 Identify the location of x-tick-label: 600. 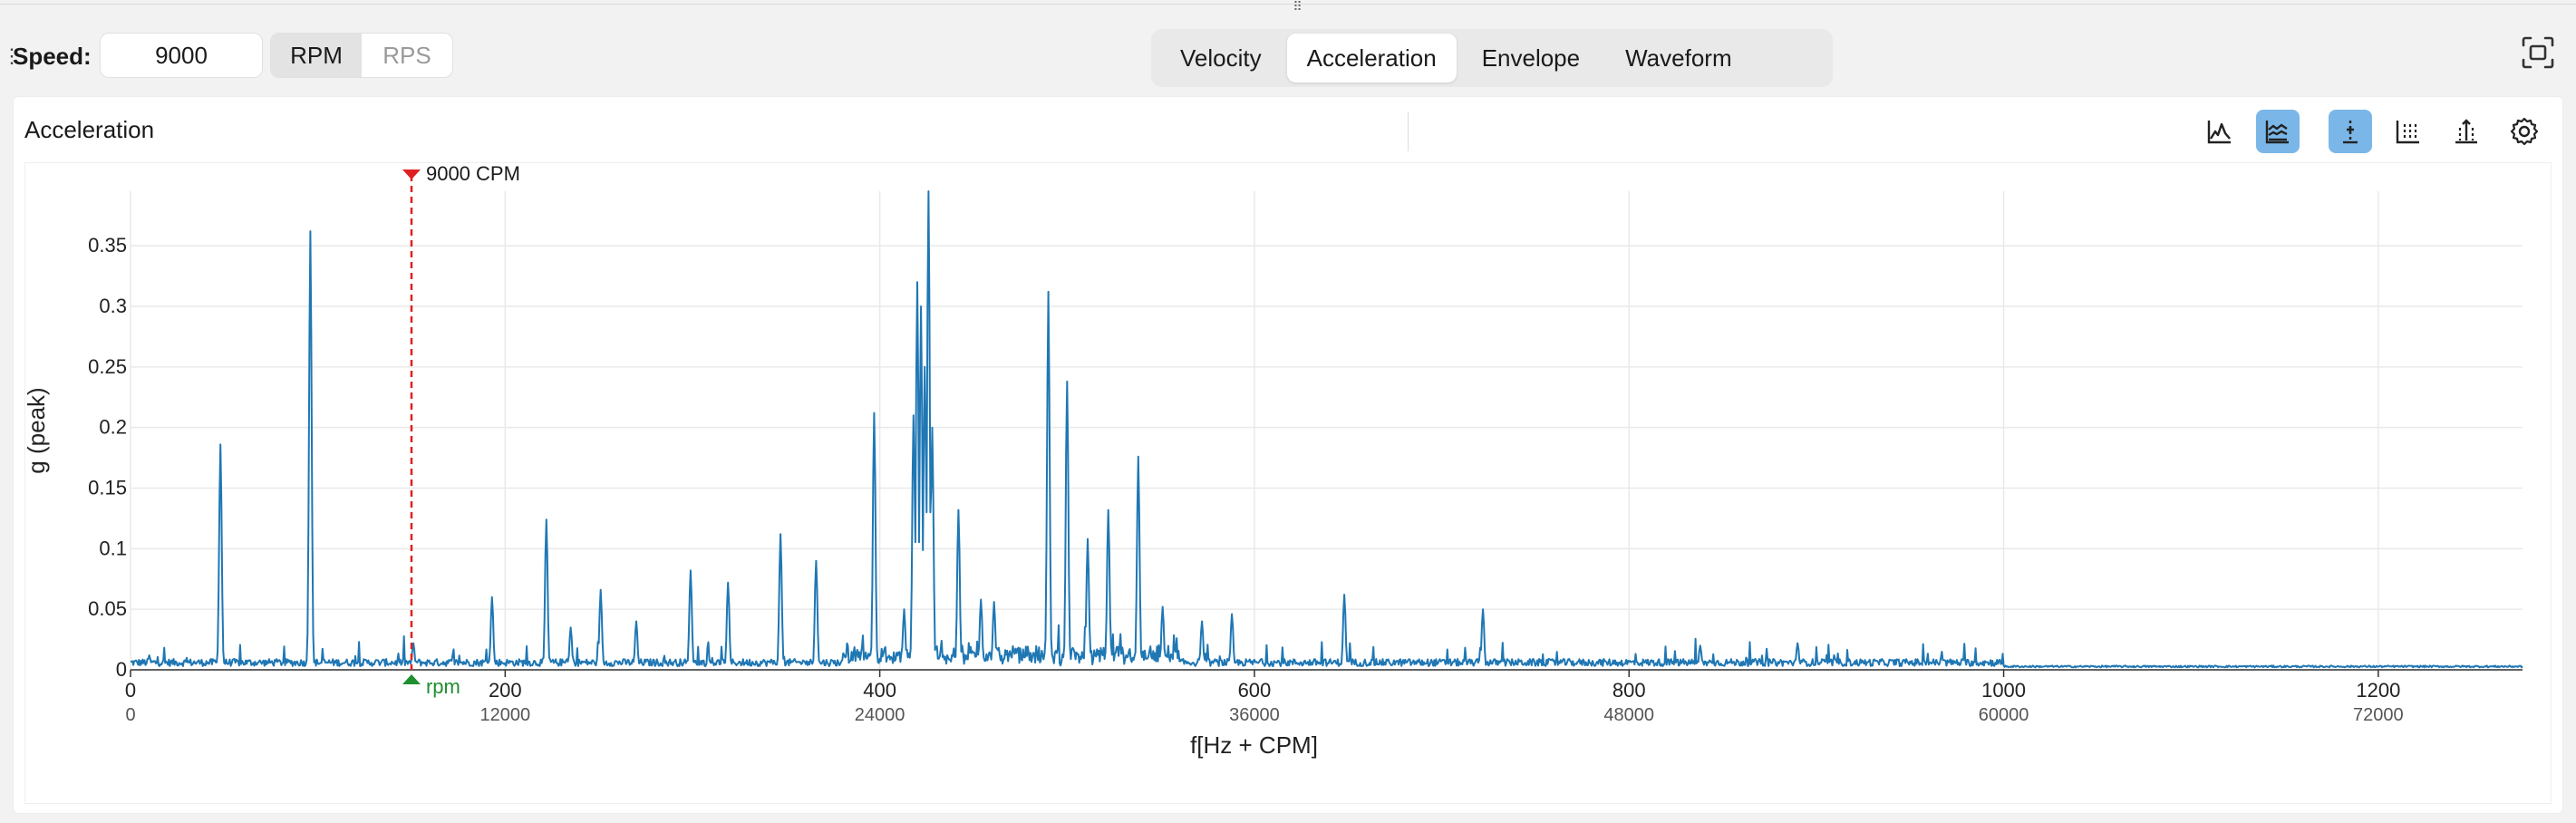
(1255, 690).